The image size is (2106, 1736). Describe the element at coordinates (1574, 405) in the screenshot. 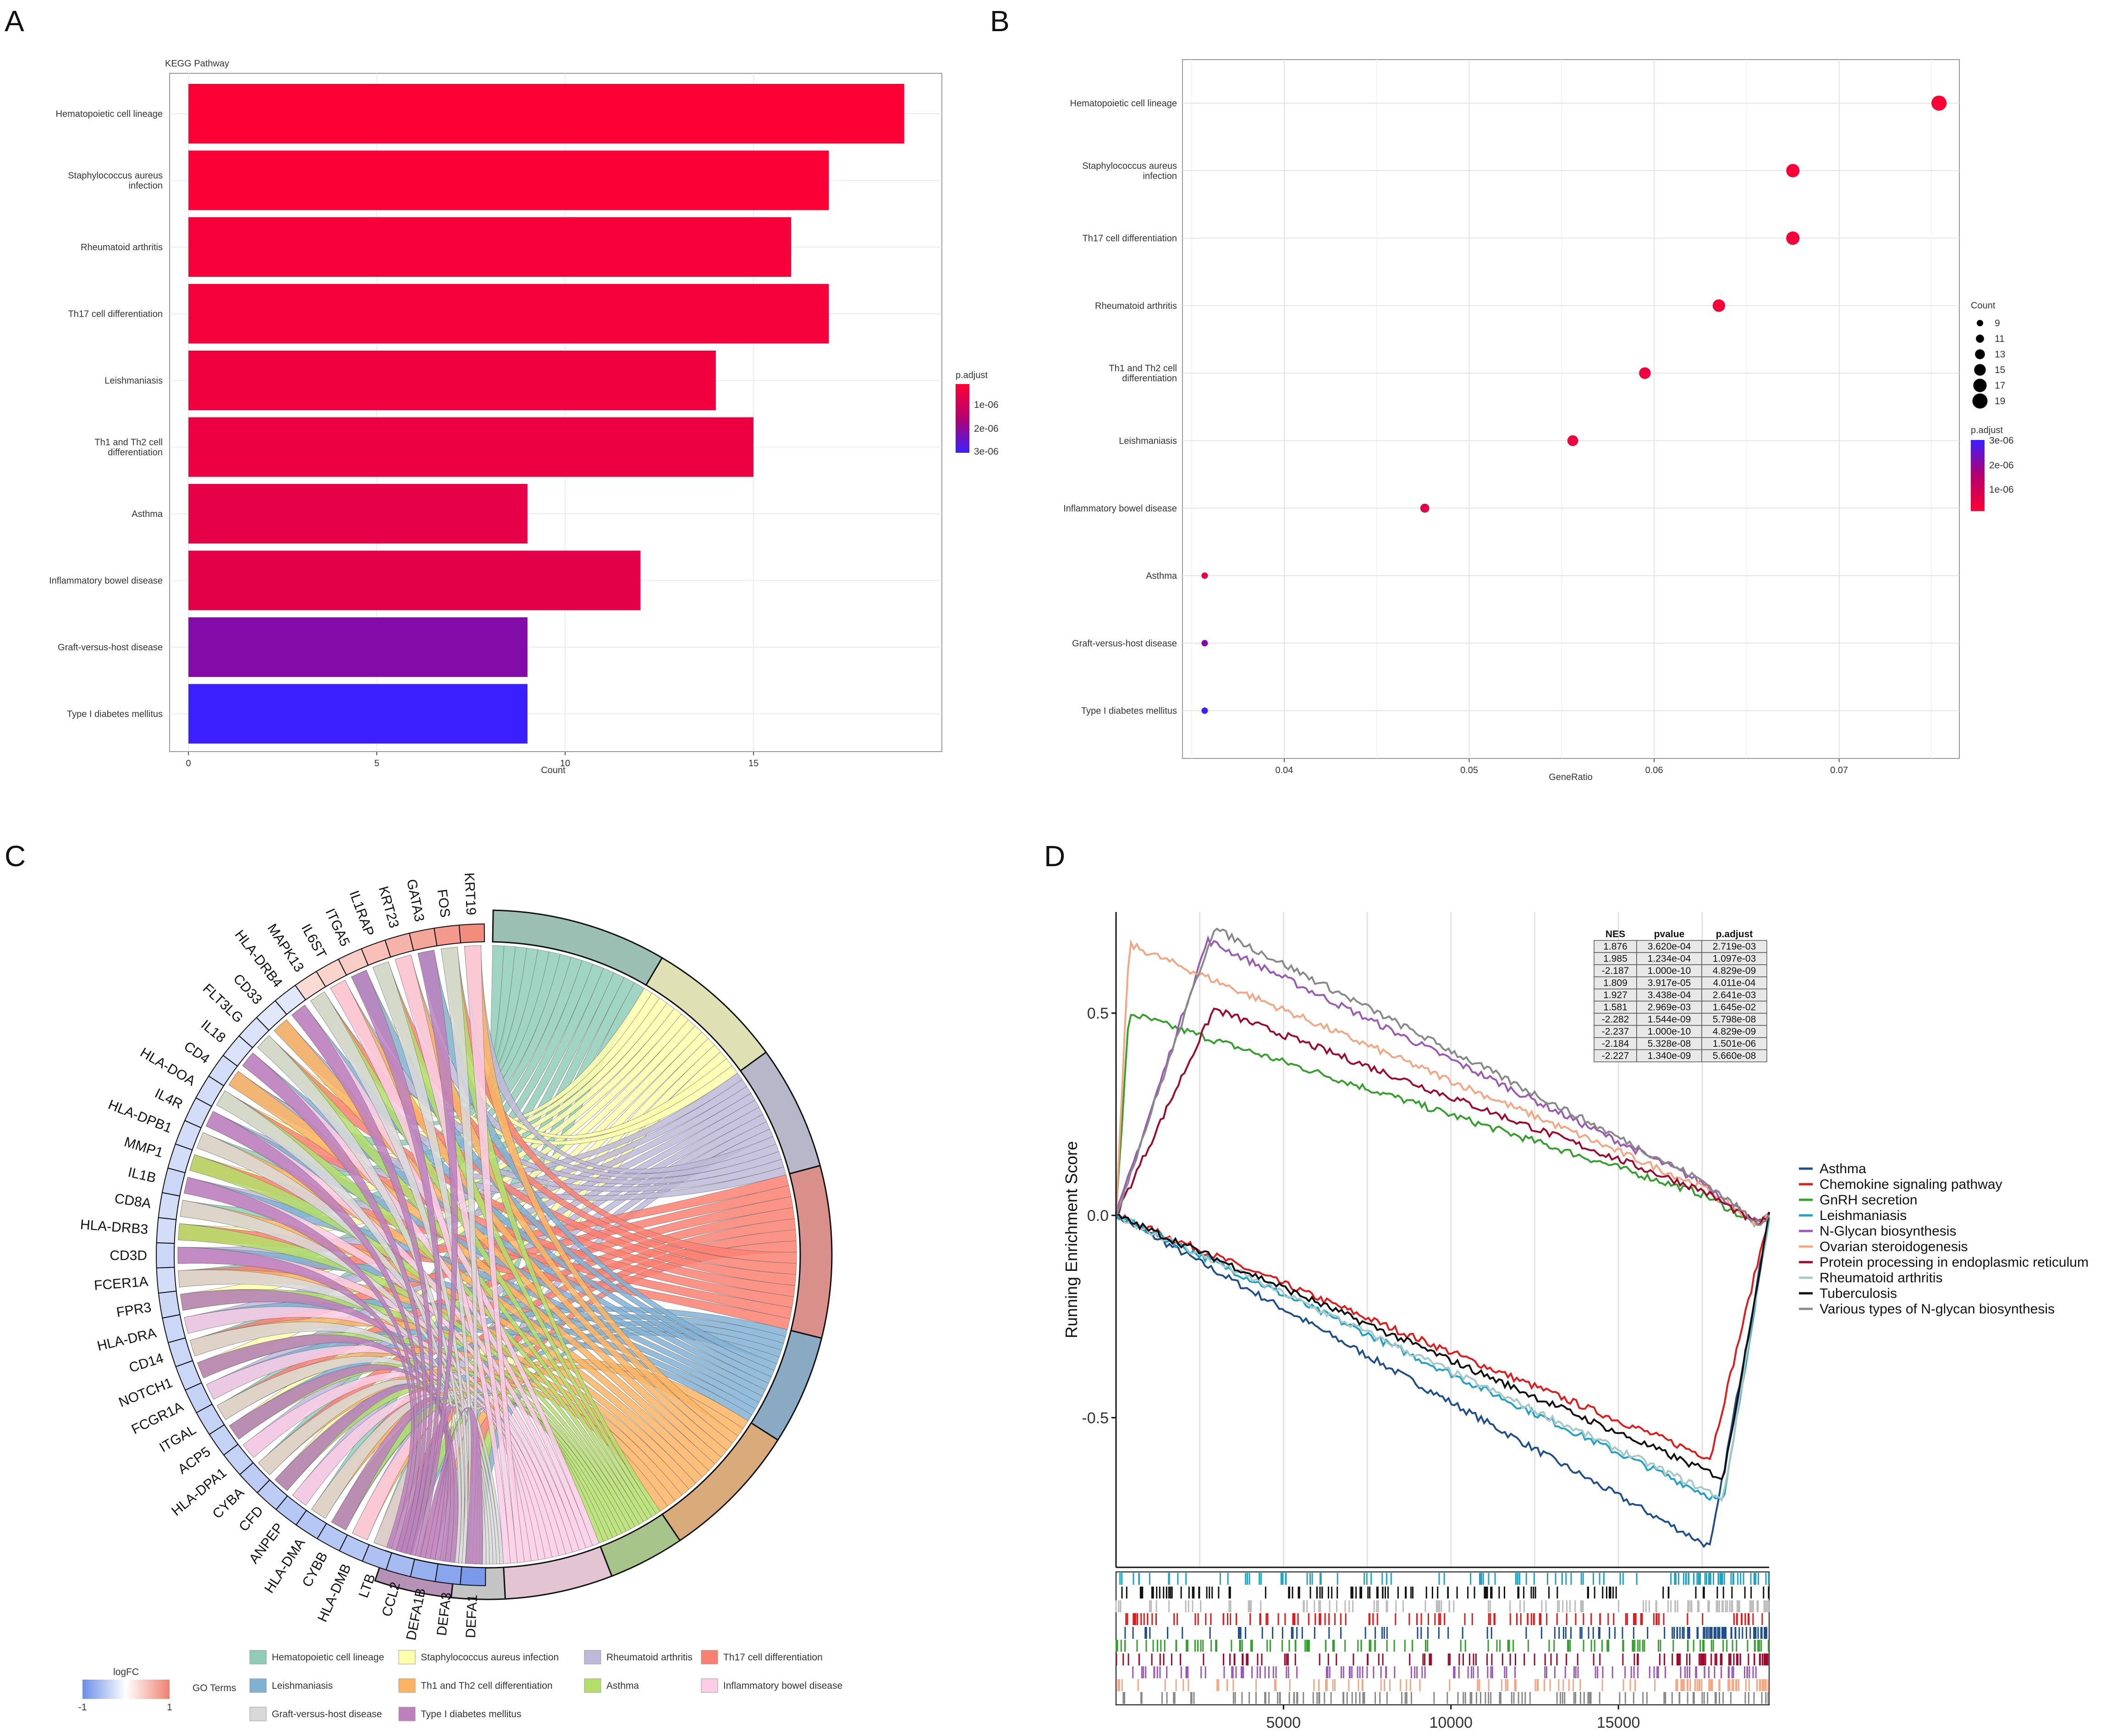

I see `panel-b-dots` at that location.